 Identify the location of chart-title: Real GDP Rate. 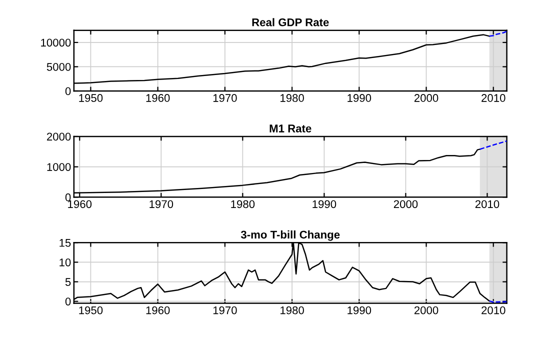
(290, 22).